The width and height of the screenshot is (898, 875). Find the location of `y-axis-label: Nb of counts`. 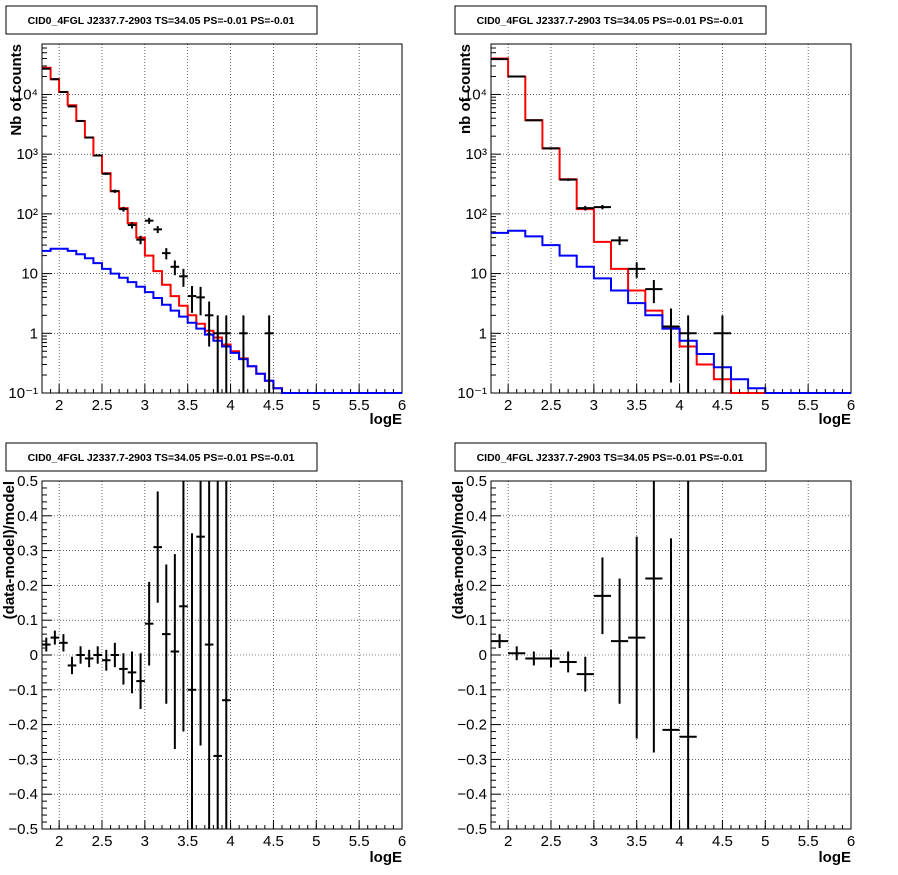

y-axis-label: Nb of counts is located at coordinates (16, 90).